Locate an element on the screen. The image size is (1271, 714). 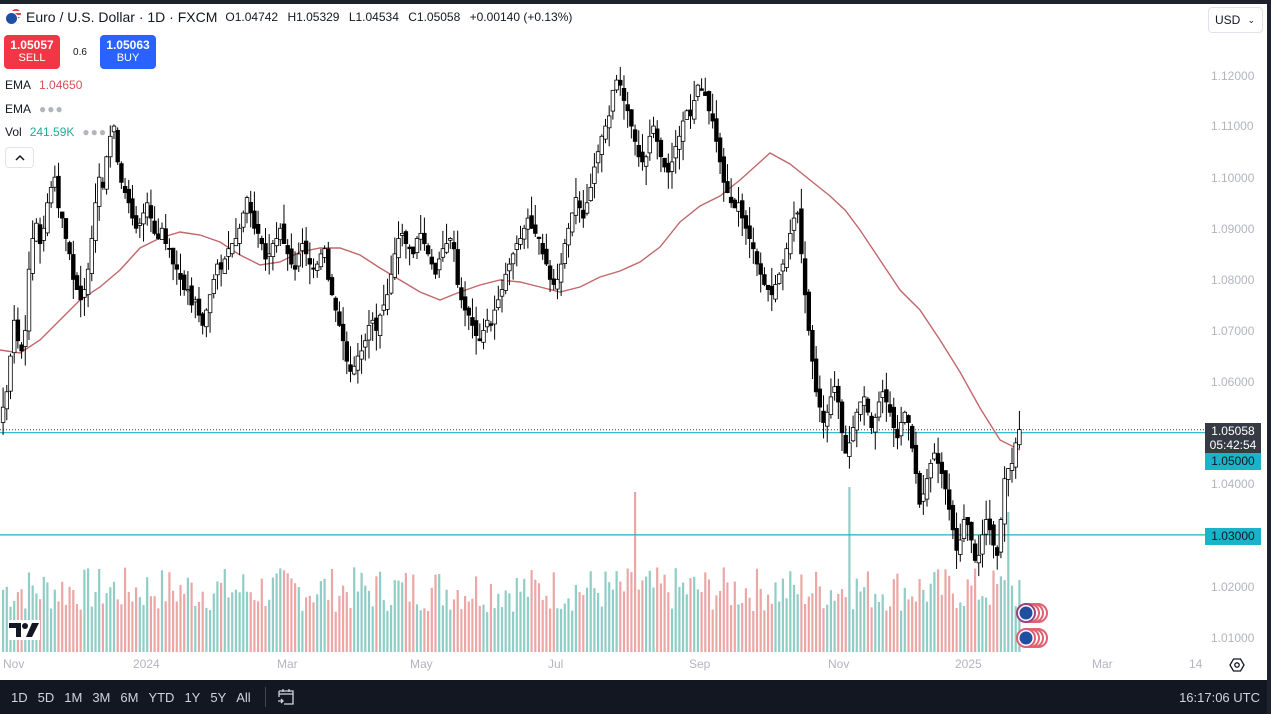
buy-label: BUY is located at coordinates (128, 58).